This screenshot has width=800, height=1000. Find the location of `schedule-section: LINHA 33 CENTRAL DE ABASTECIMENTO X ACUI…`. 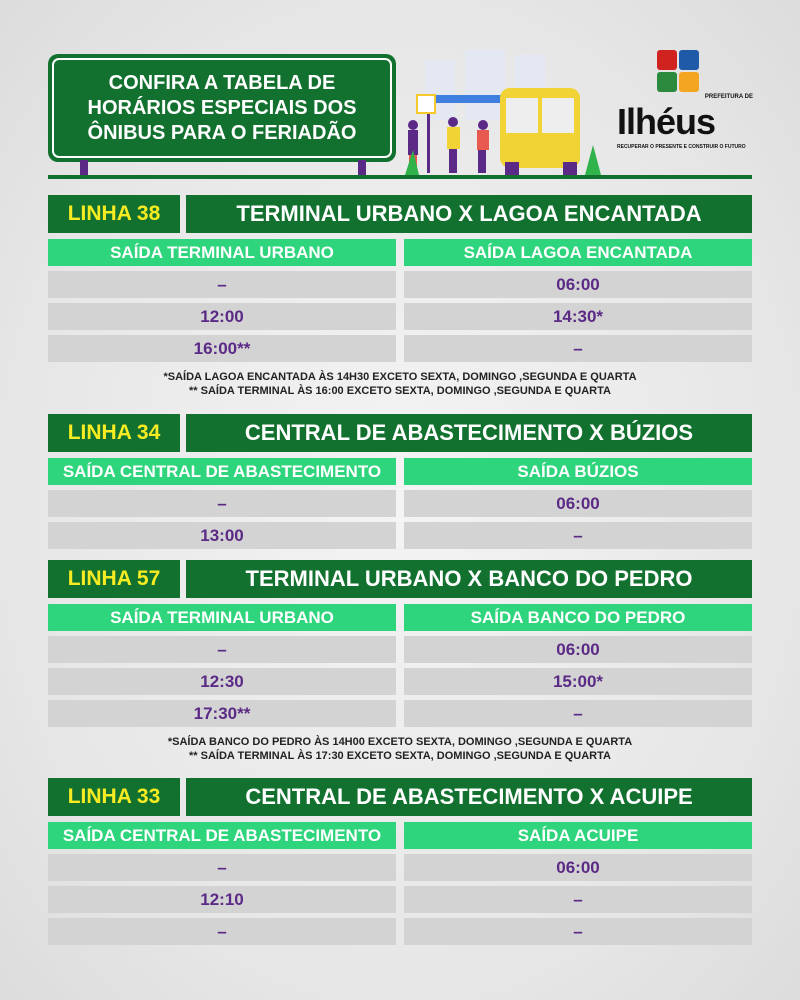

schedule-section: LINHA 33 CENTRAL DE ABASTECIMENTO X ACUI… is located at coordinates (400, 861).